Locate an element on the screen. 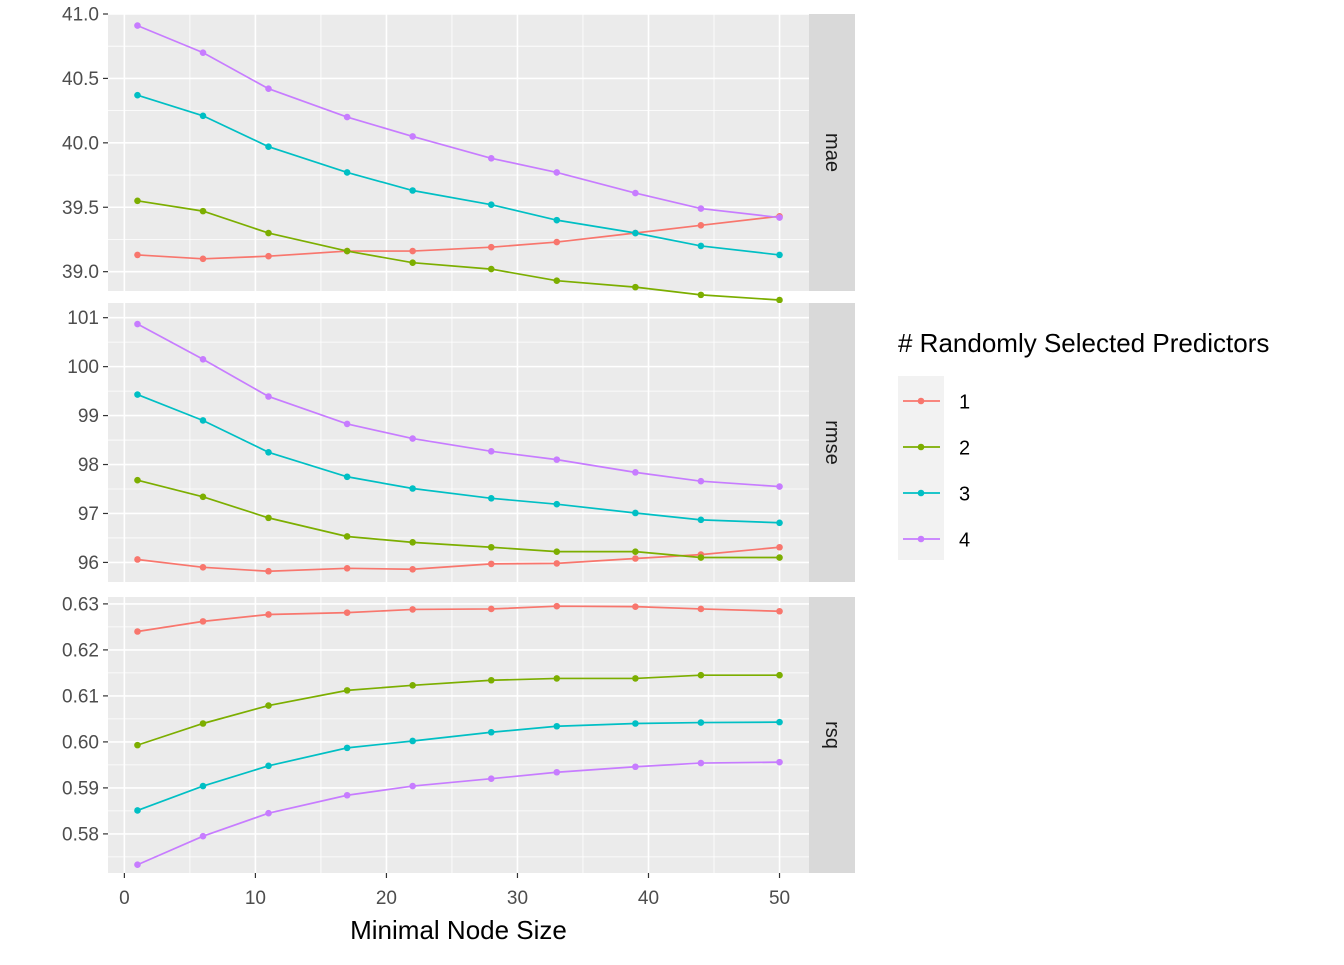  legend-title: # Randomly Selected Predictors is located at coordinates (1083, 343).